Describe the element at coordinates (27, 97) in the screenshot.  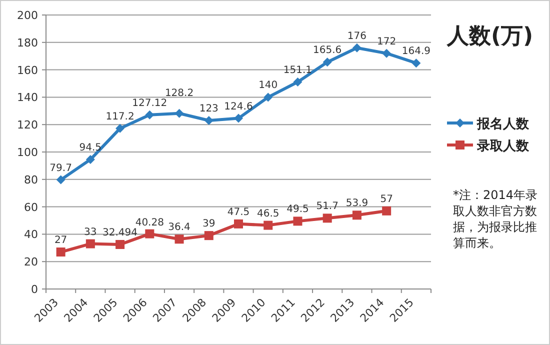
I see `y-tick-label: 140` at that location.